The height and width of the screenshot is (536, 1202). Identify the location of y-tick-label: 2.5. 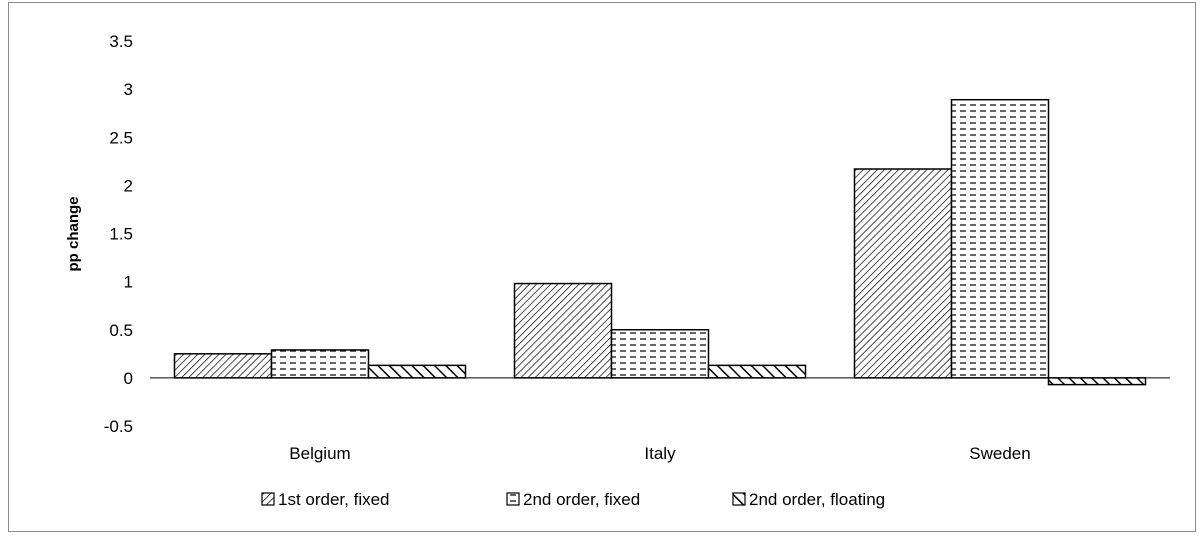
(121, 137).